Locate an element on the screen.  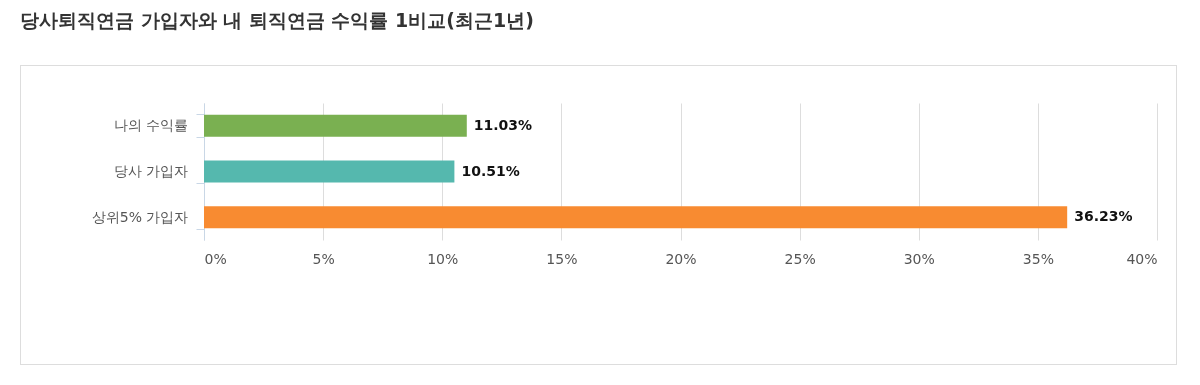
y-tick-label: 당사 가입자 is located at coordinates (151, 171).